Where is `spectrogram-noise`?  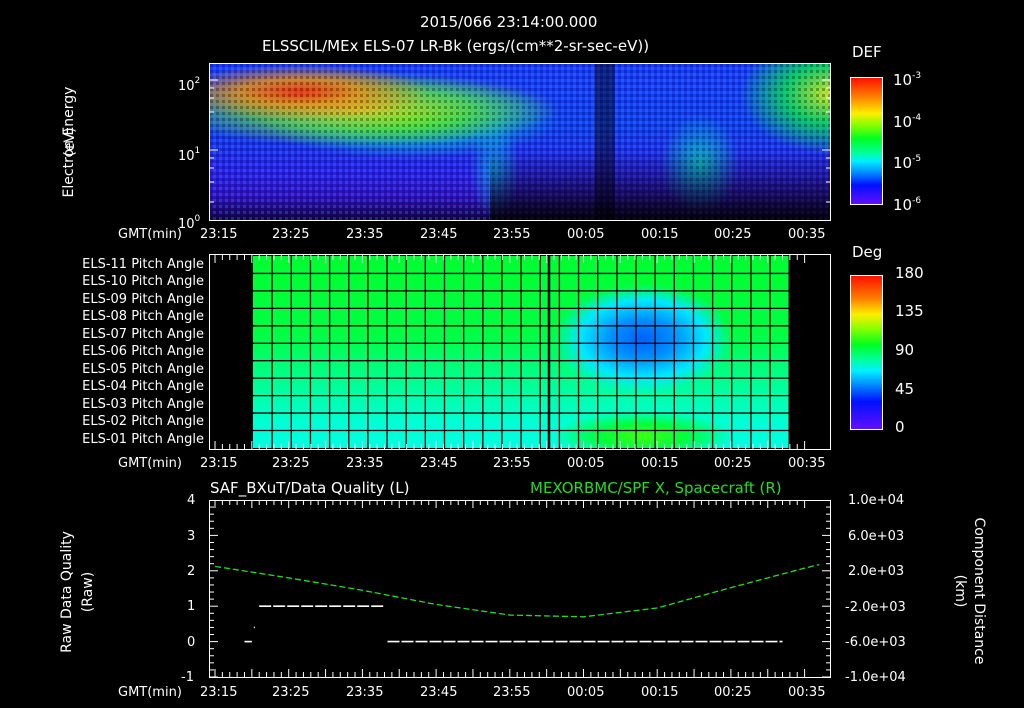
spectrogram-noise is located at coordinates (520, 142).